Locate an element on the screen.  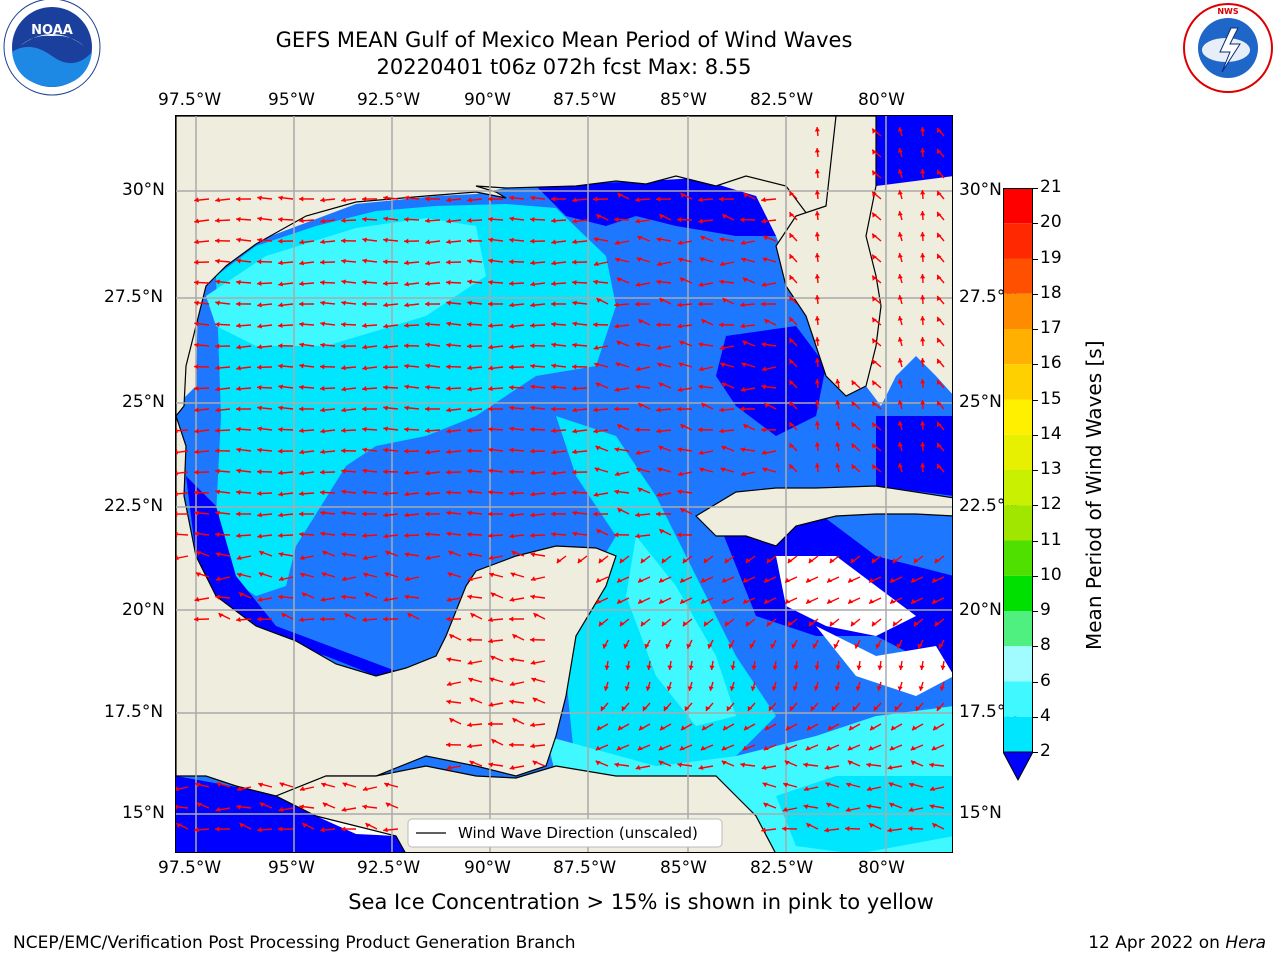
lon-label-top: 92.5°W is located at coordinates (389, 100).